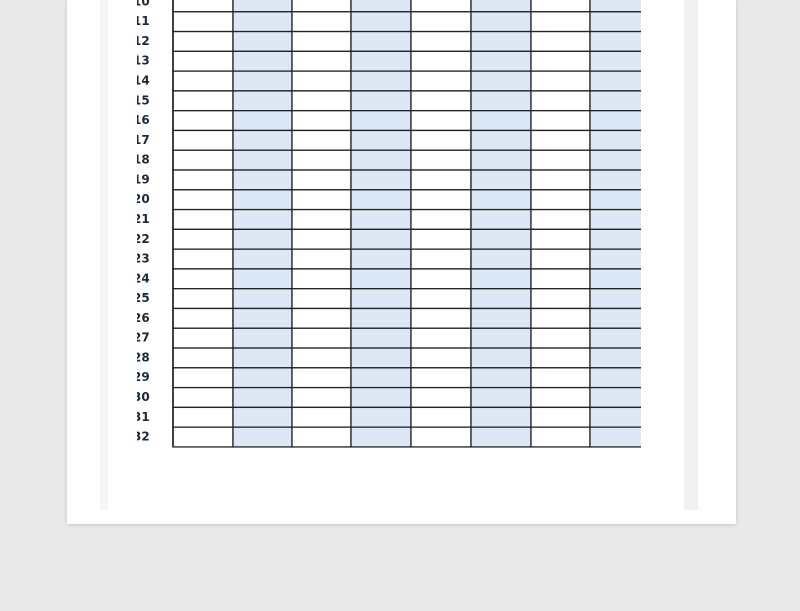  I want to click on row-label: 21, so click(141, 219).